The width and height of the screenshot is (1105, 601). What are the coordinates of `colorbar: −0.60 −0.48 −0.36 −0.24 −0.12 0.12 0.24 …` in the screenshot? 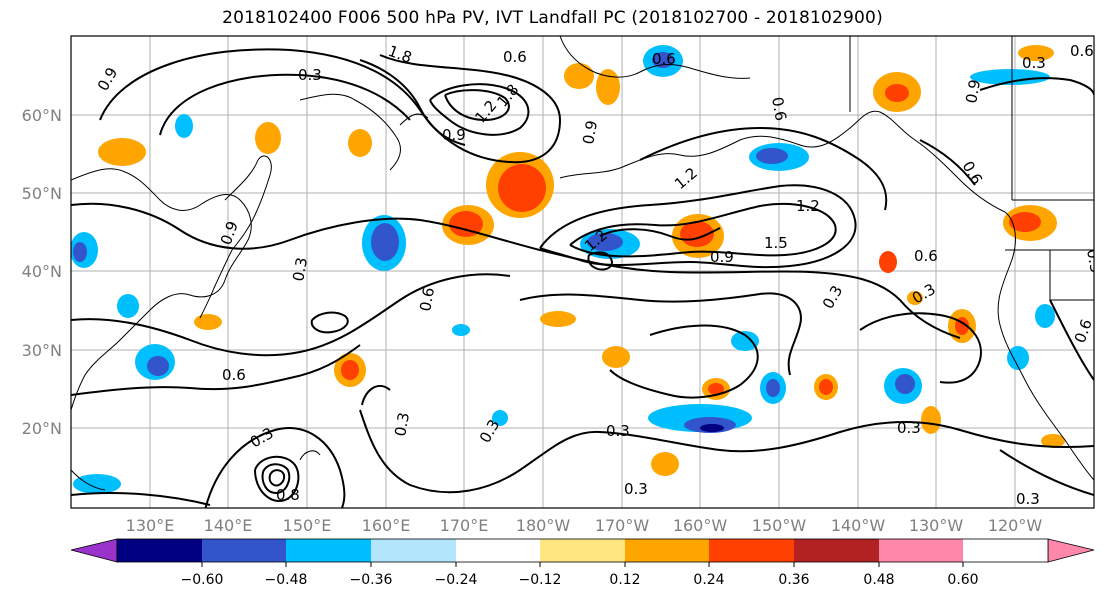 It's located at (582, 563).